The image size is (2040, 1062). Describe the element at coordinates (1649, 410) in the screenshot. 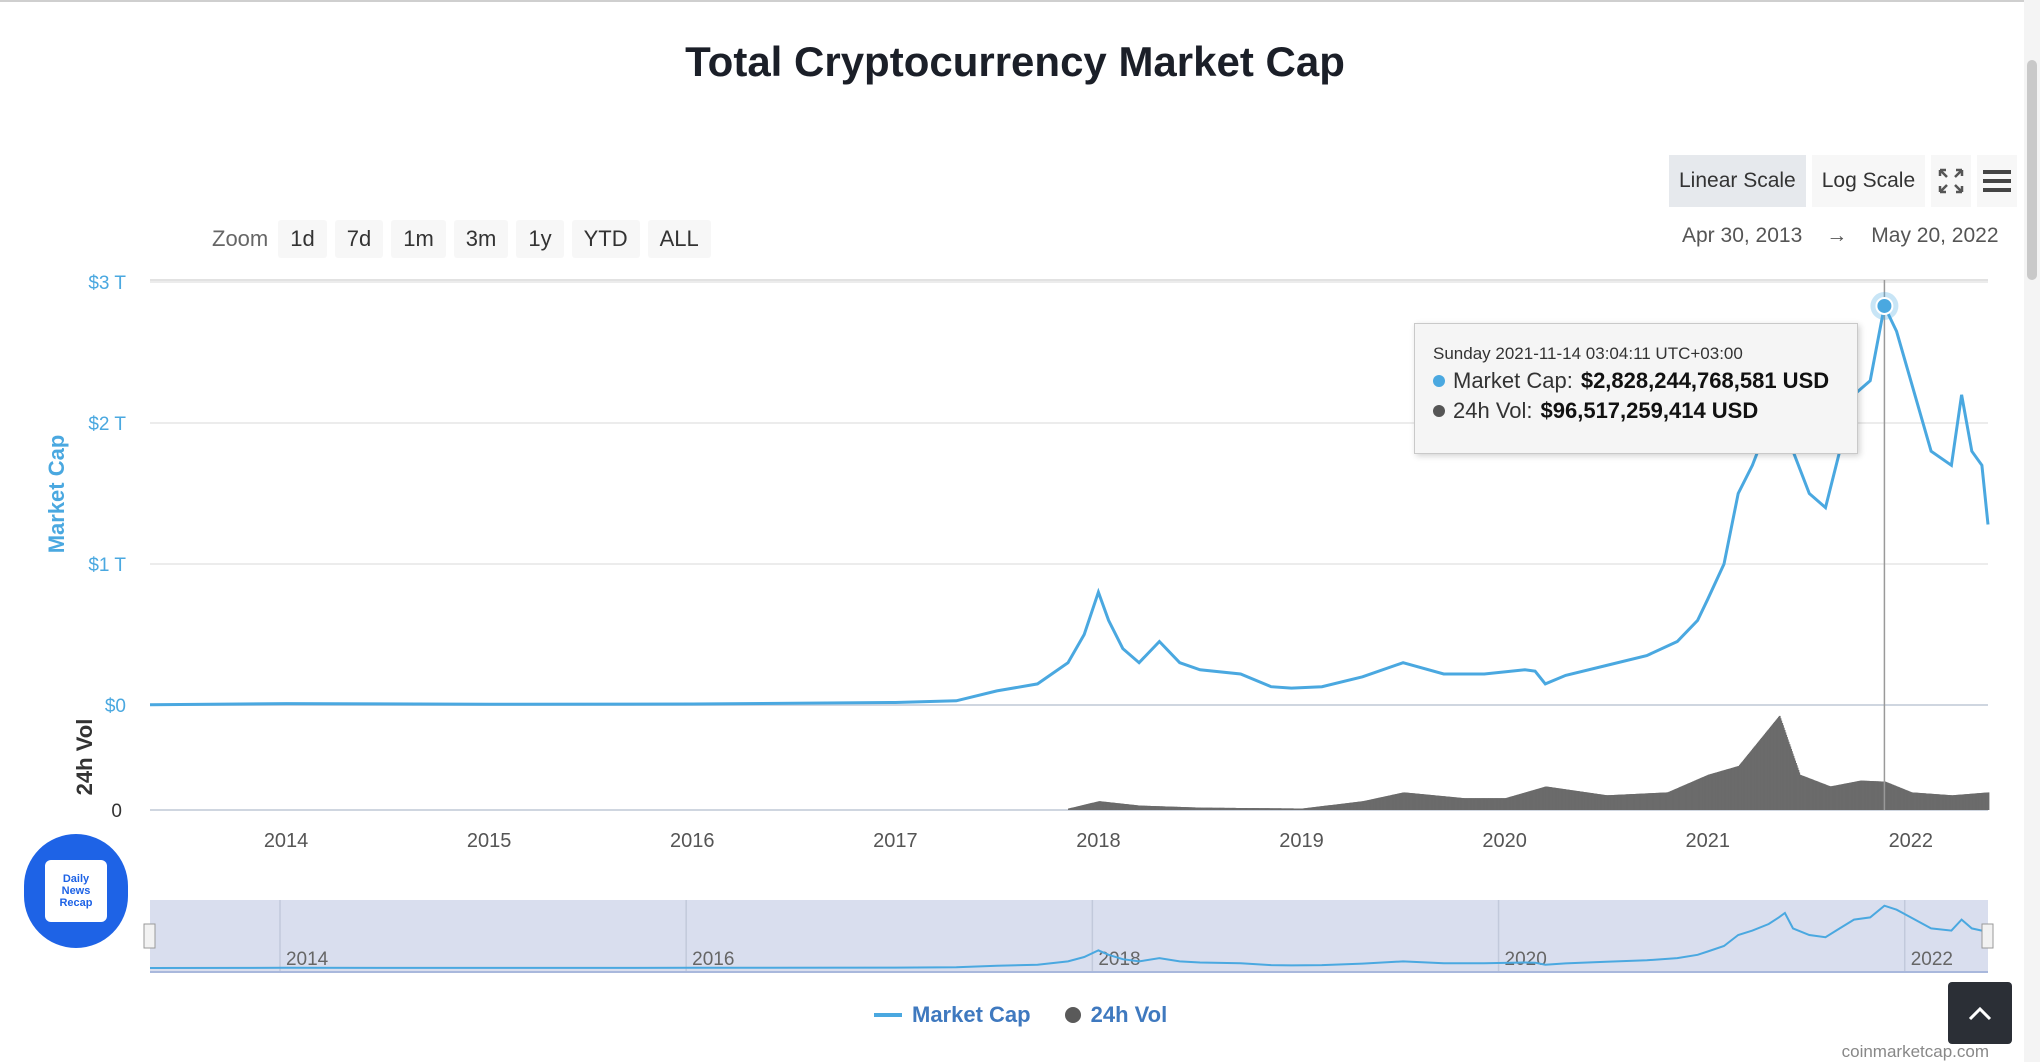

I see `tooltip-vol-value: $96,517,259,414 USD` at that location.